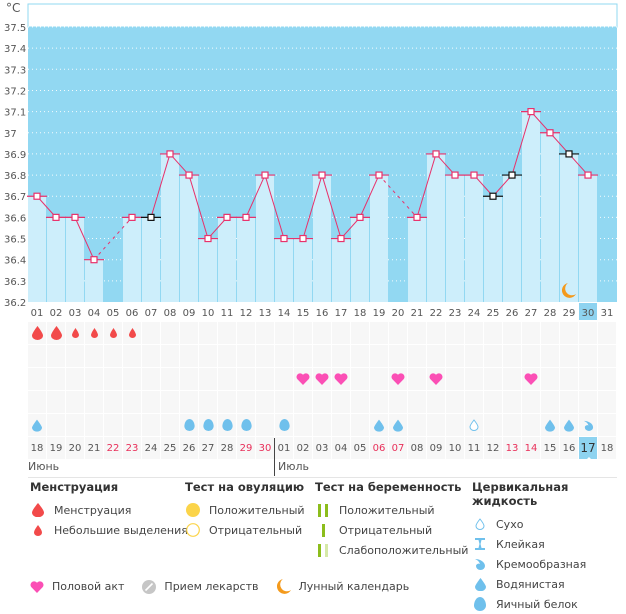  I want to click on x-tick-label: 07, so click(151, 313).